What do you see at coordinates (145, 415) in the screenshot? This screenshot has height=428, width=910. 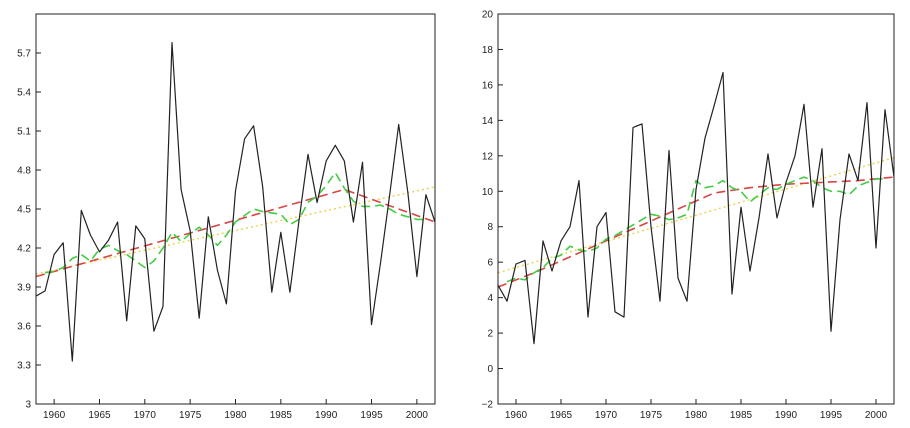 I see `left-x-tick-label: 1970` at bounding box center [145, 415].